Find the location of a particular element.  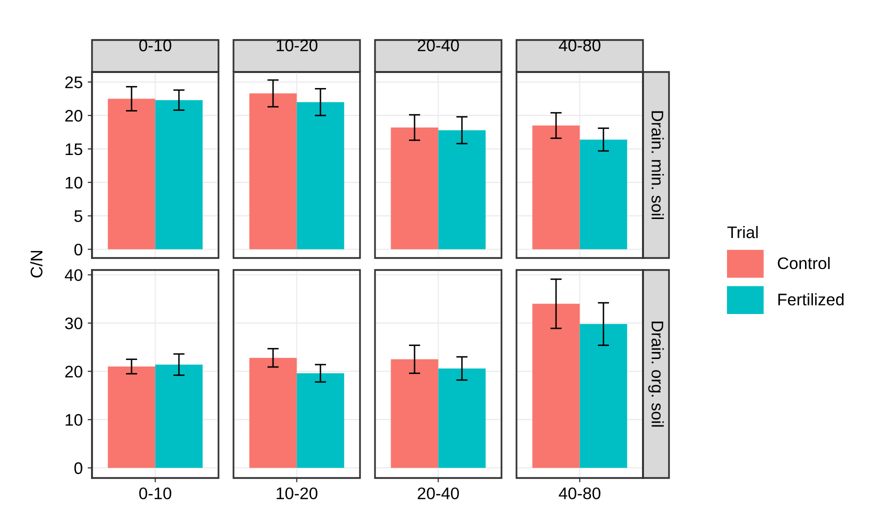

y-tick-label: 30 is located at coordinates (73, 323).